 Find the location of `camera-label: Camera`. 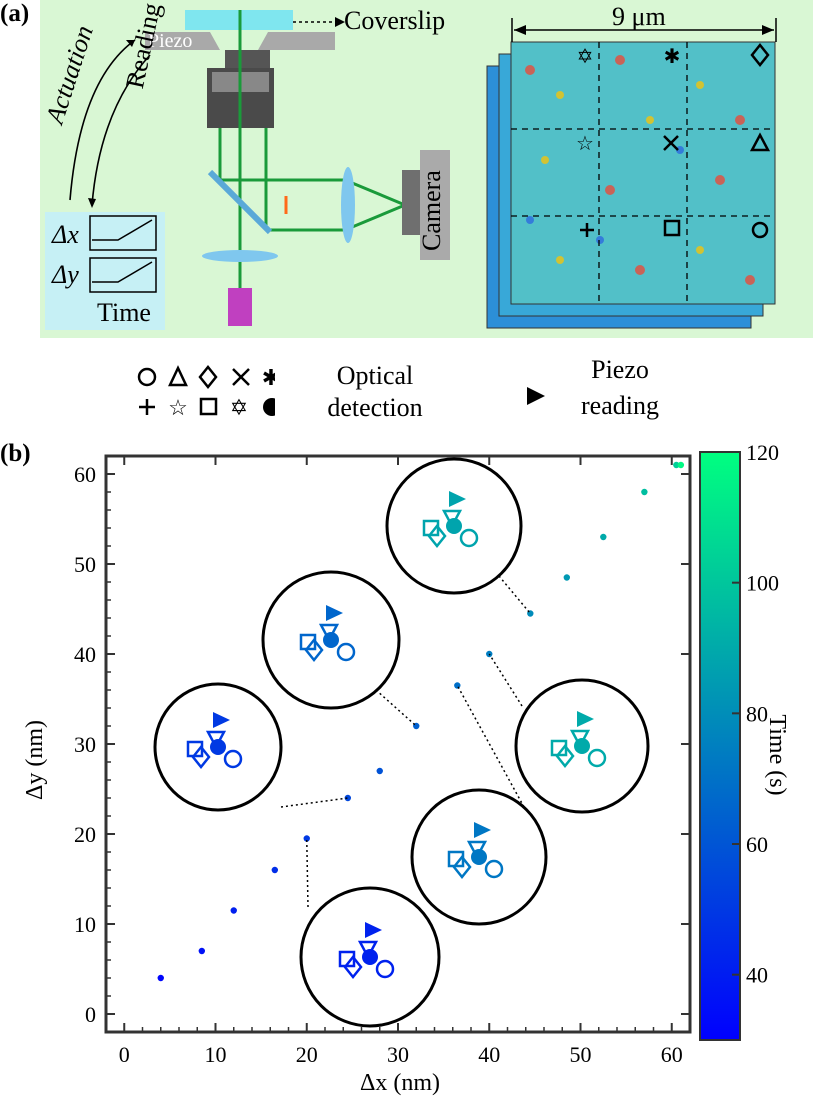

camera-label: Camera is located at coordinates (431, 210).